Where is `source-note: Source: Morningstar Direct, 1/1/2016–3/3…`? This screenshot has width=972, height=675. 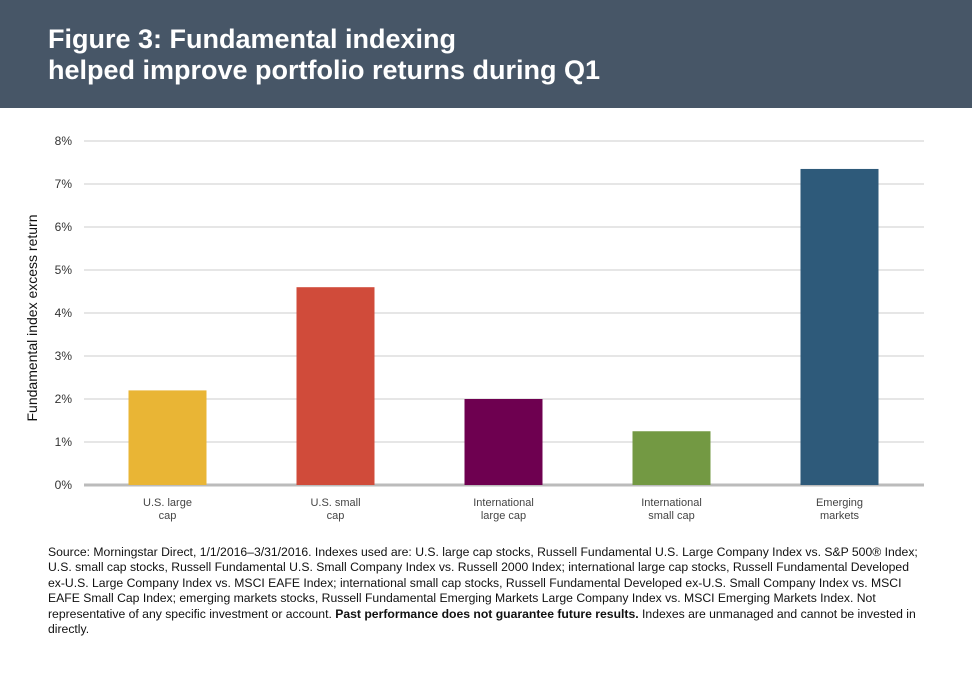 source-note: Source: Morningstar Direct, 1/1/2016–3/3… is located at coordinates (488, 591).